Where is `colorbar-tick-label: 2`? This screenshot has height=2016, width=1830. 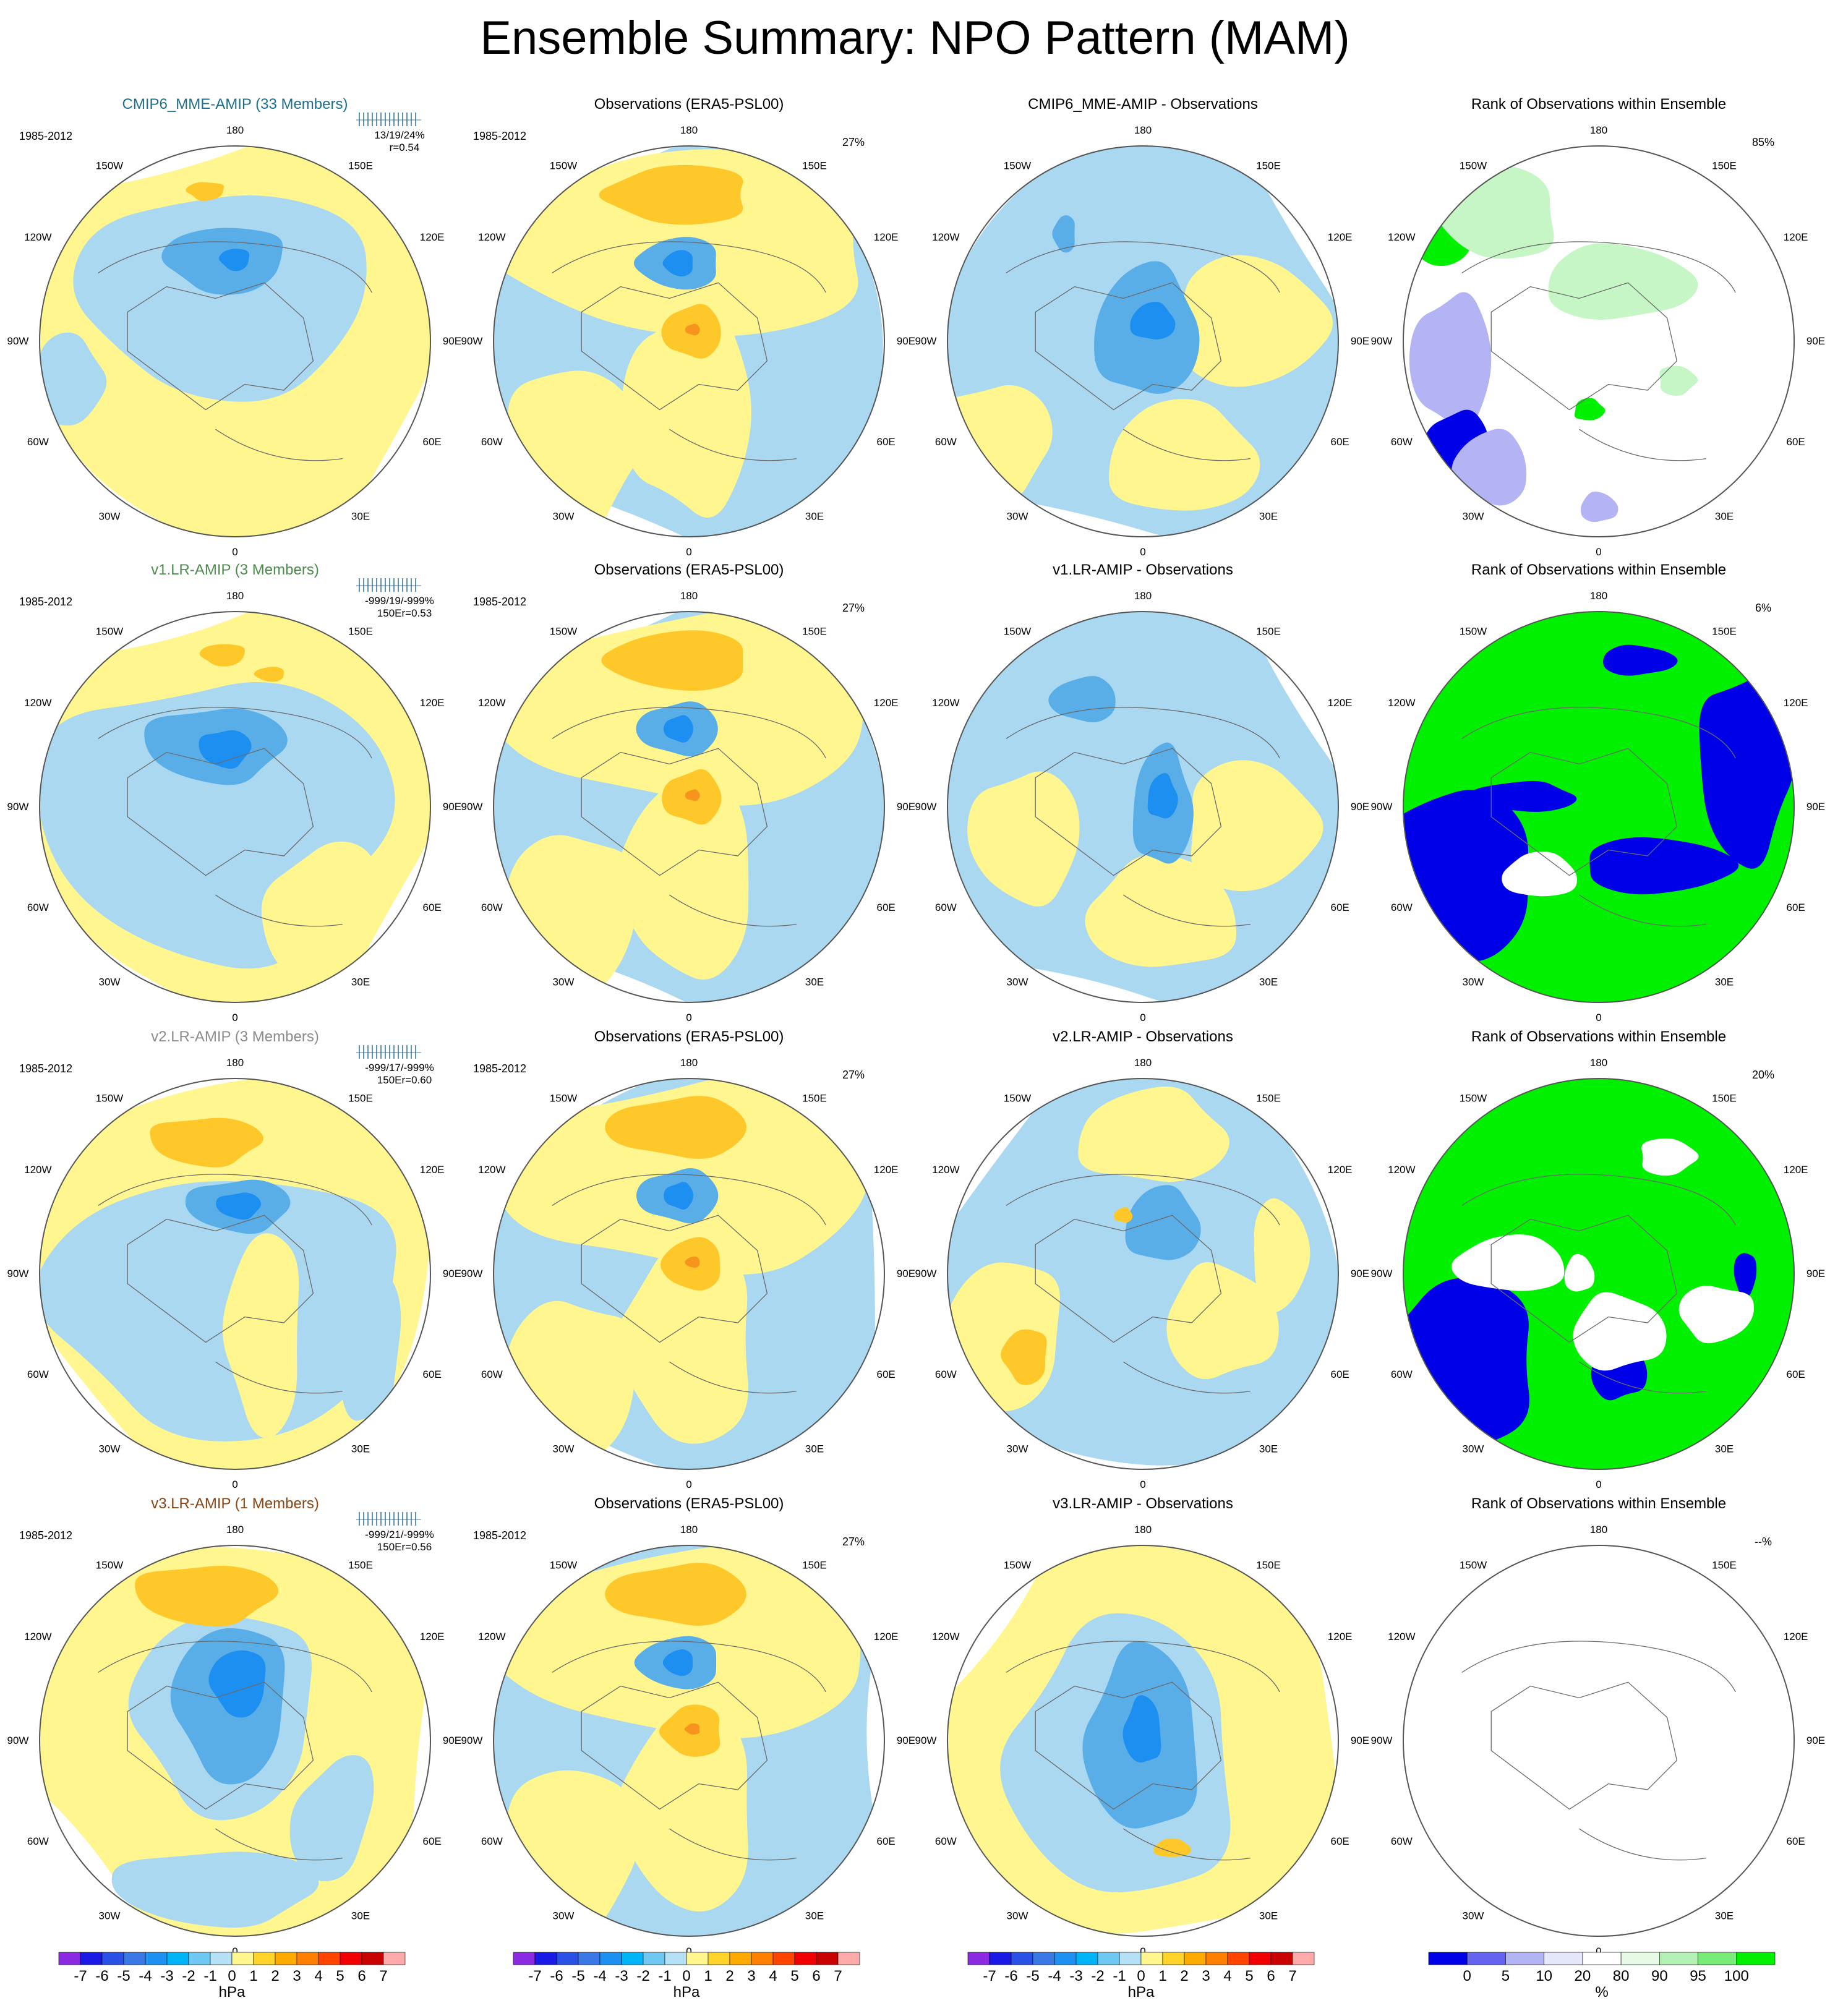
colorbar-tick-label: 2 is located at coordinates (729, 1976).